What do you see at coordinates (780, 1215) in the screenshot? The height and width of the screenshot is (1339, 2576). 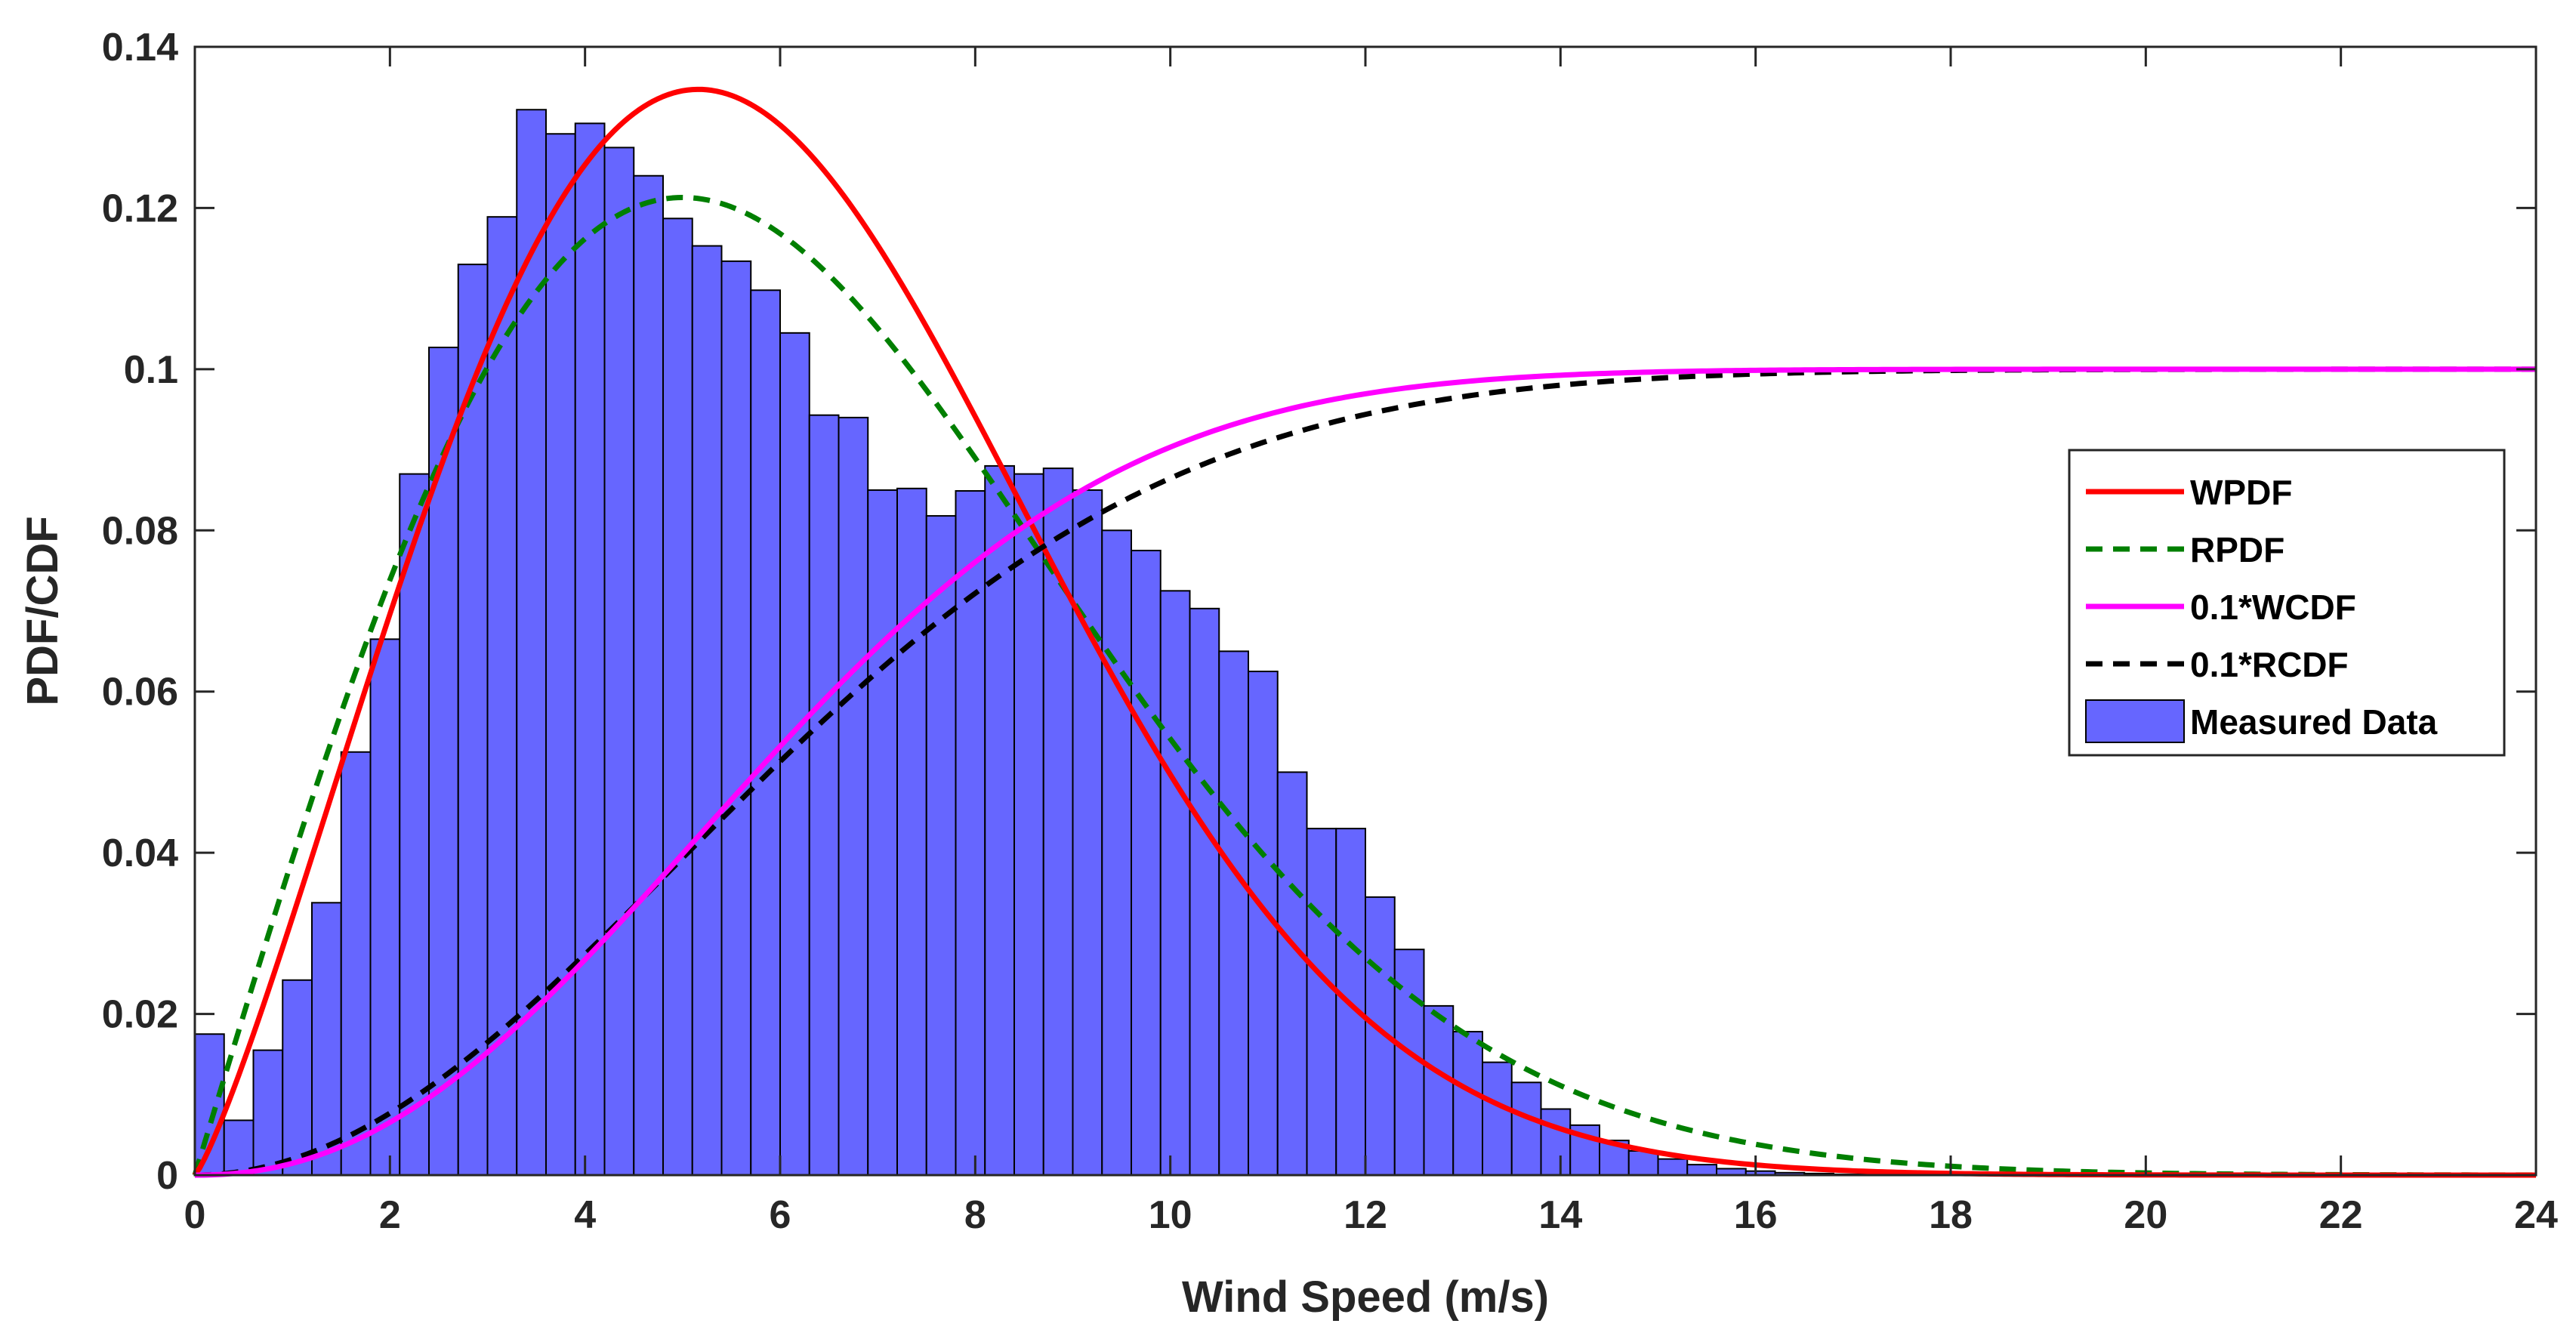 I see `x-tick-label: 6` at bounding box center [780, 1215].